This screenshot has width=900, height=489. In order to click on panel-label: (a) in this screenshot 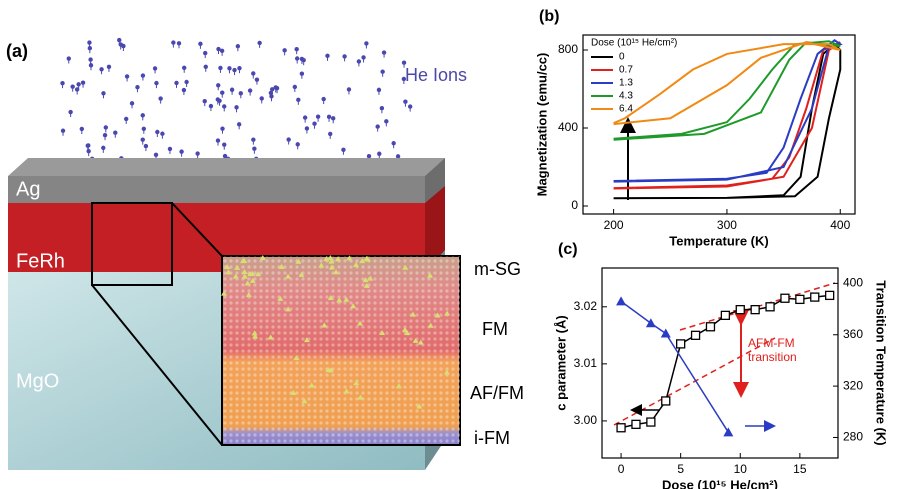, I will do `click(17, 51)`.